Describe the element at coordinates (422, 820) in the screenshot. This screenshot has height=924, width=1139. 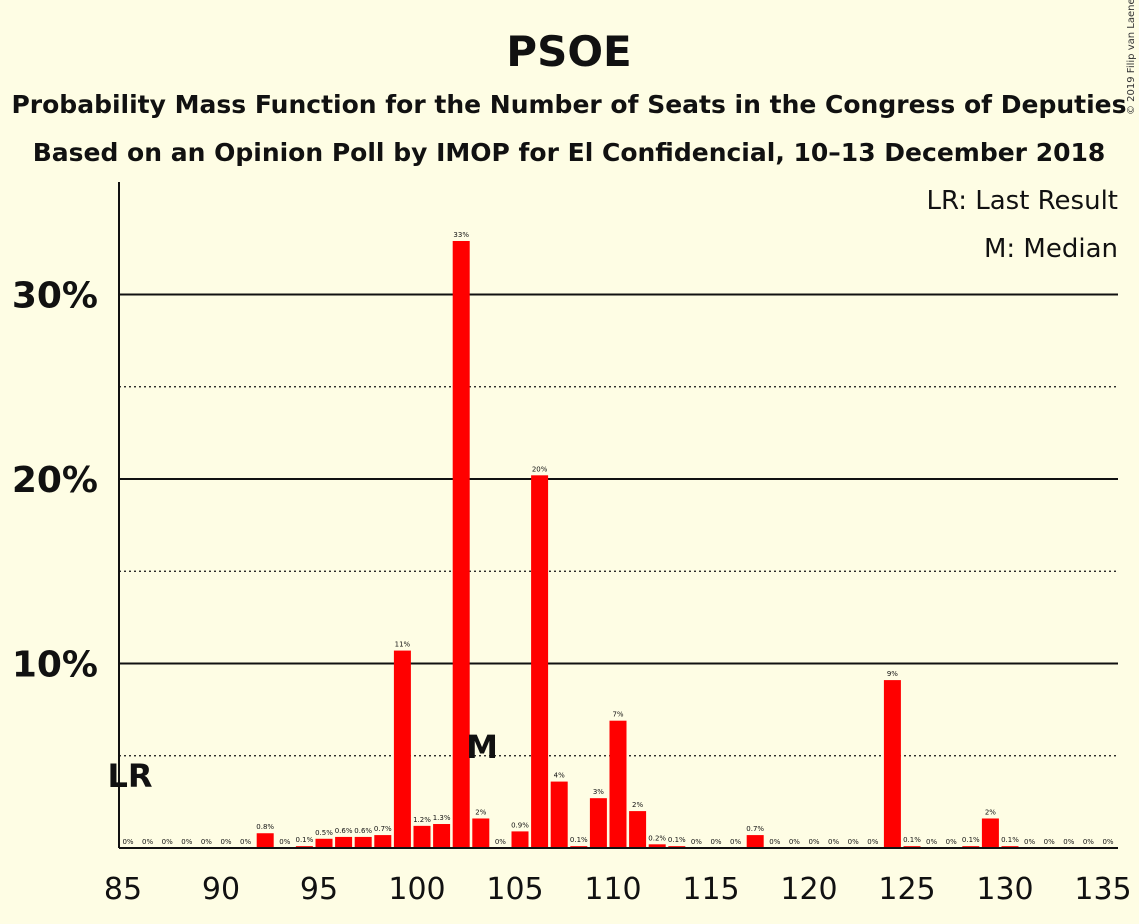
I see `data-label: 1.2%` at that location.